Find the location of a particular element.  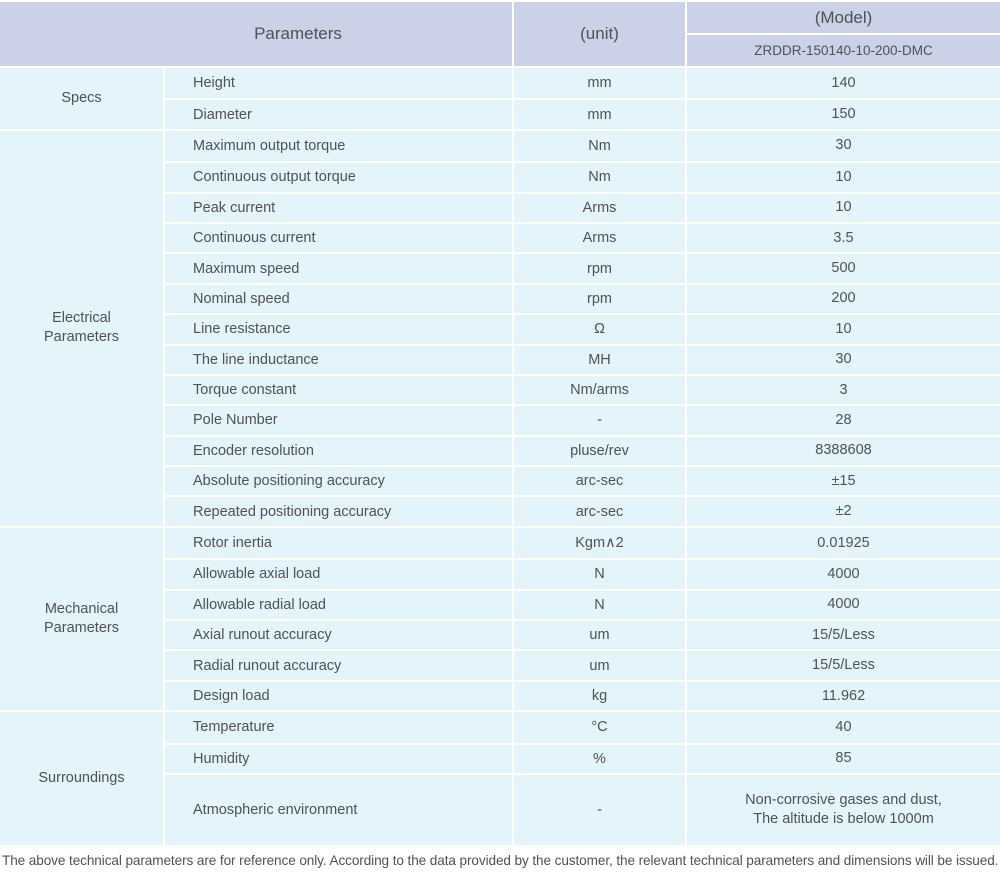

header-unit: (unit) is located at coordinates (598, 34).